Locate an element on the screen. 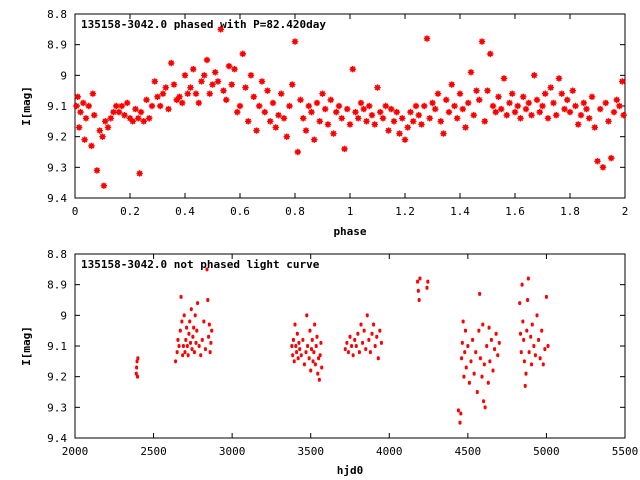 Image resolution: width=640 pixels, height=480 pixels. unphased-x-tick-label: 2000 is located at coordinates (75, 451).